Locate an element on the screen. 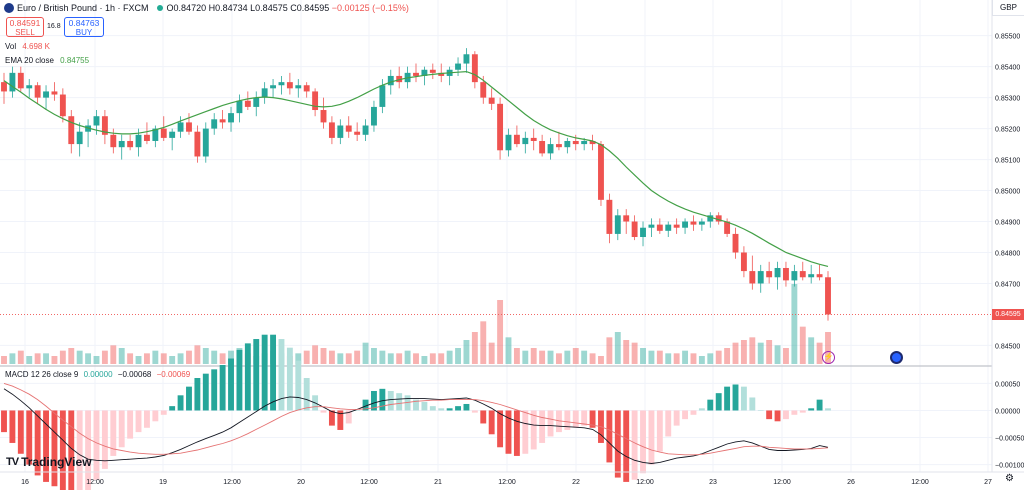  price-tick-label: 0.85200 is located at coordinates (1007, 130).